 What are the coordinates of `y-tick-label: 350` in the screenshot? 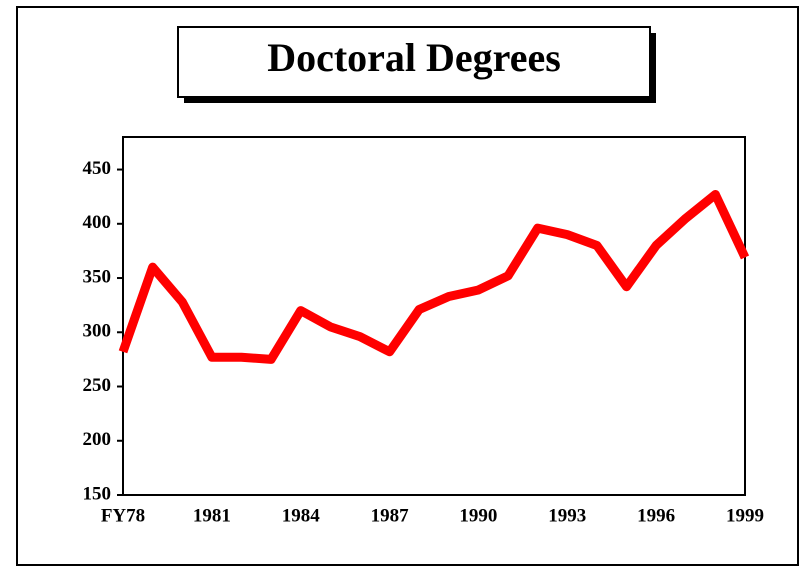 It's located at (97, 276).